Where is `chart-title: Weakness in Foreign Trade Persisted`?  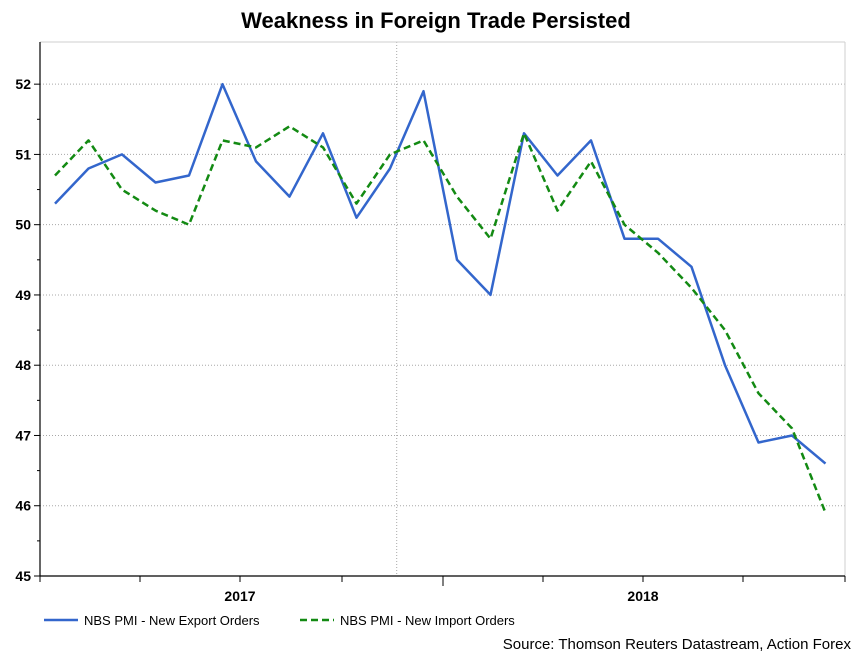
chart-title: Weakness in Foreign Trade Persisted is located at coordinates (436, 20).